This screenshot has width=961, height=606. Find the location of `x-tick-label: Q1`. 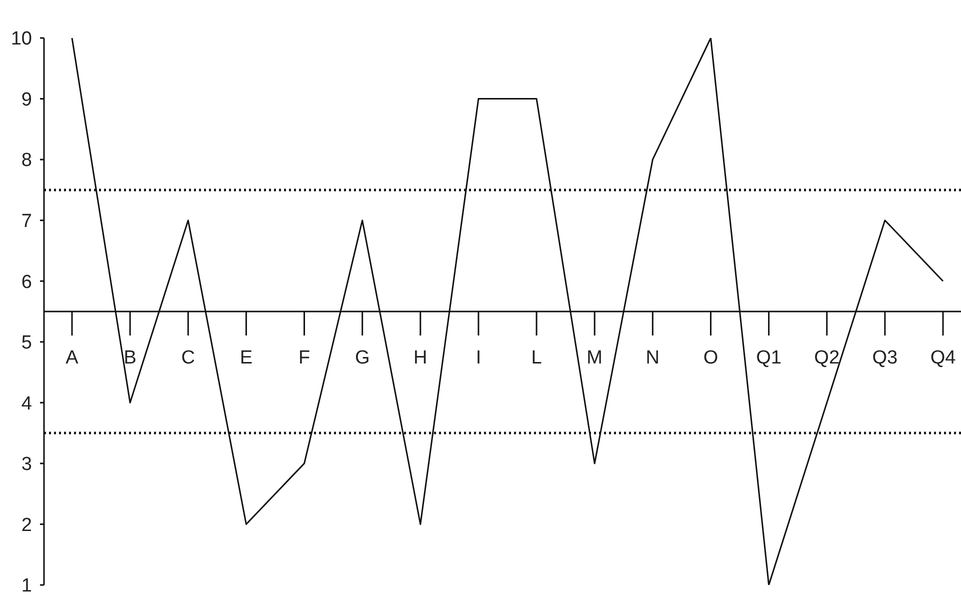

x-tick-label: Q1 is located at coordinates (769, 358).